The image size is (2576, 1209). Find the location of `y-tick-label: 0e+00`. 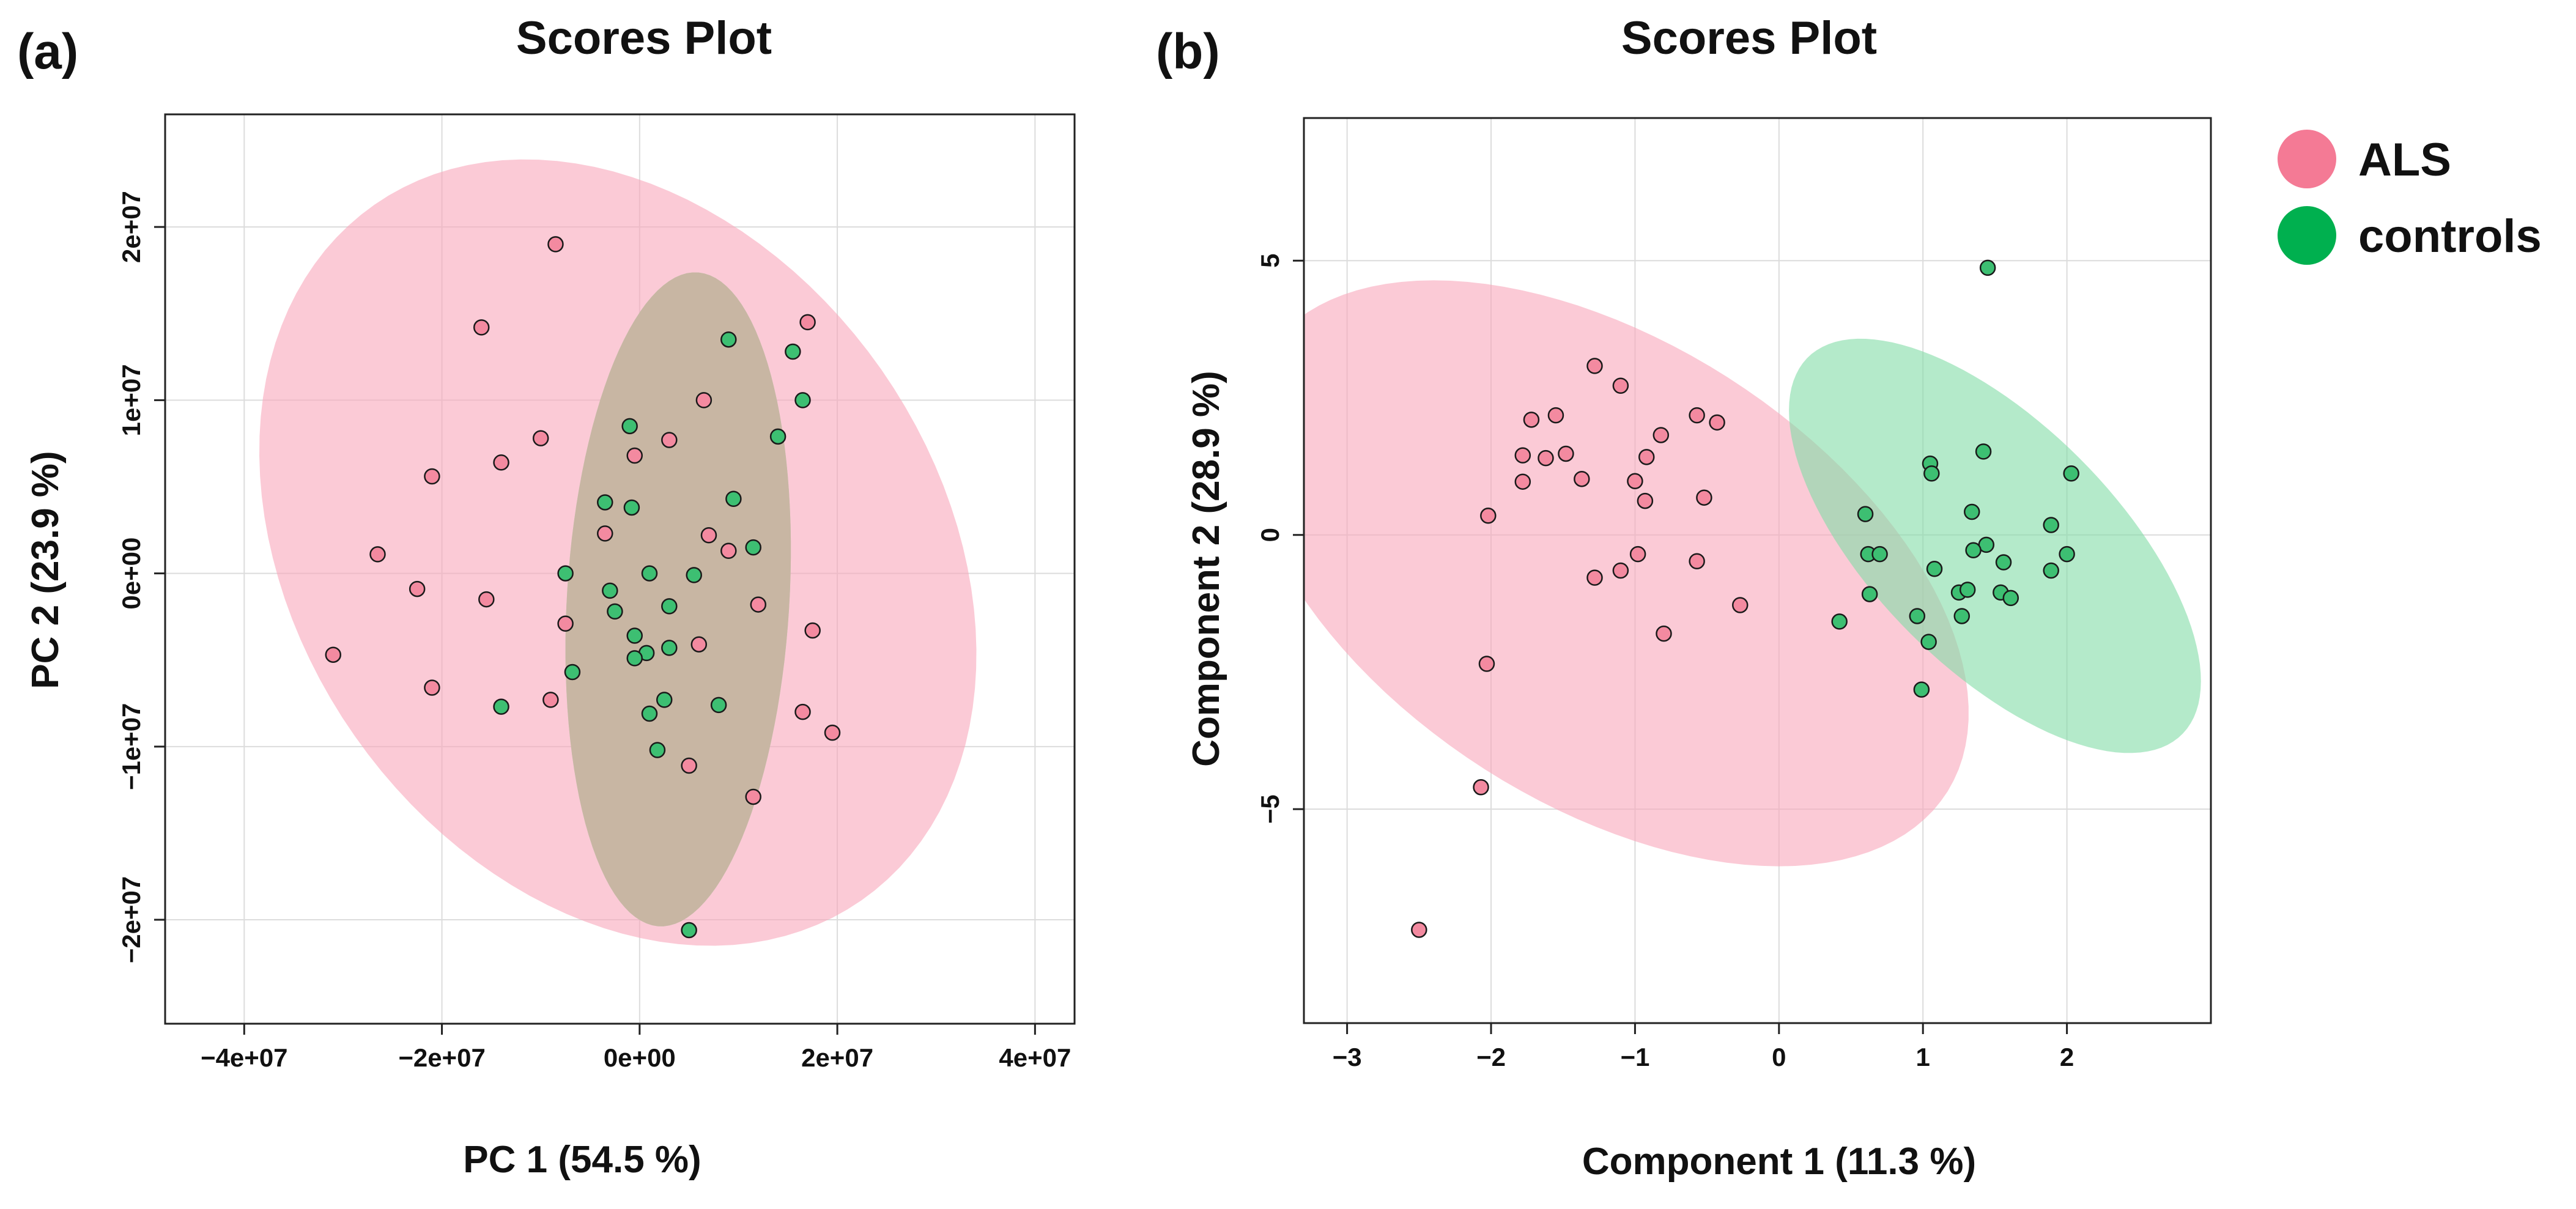

y-tick-label: 0e+00 is located at coordinates (131, 574).